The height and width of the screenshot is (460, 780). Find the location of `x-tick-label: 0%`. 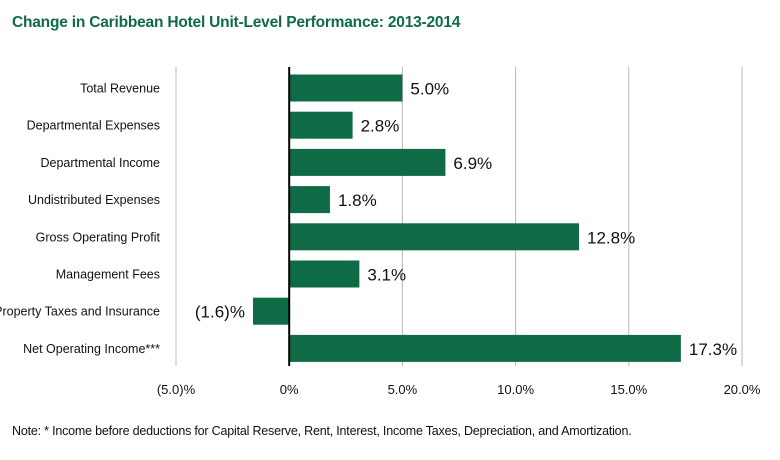

x-tick-label: 0% is located at coordinates (289, 389).